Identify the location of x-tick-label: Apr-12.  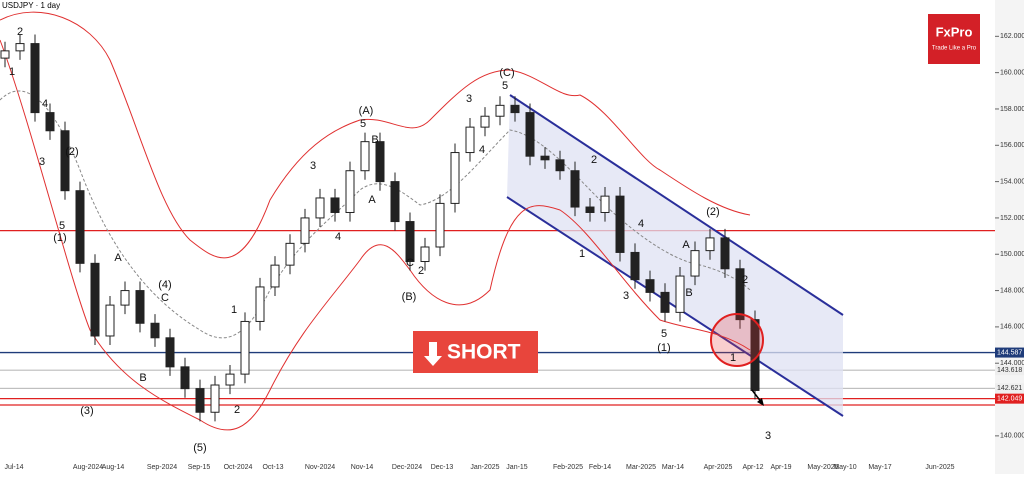
(752, 467).